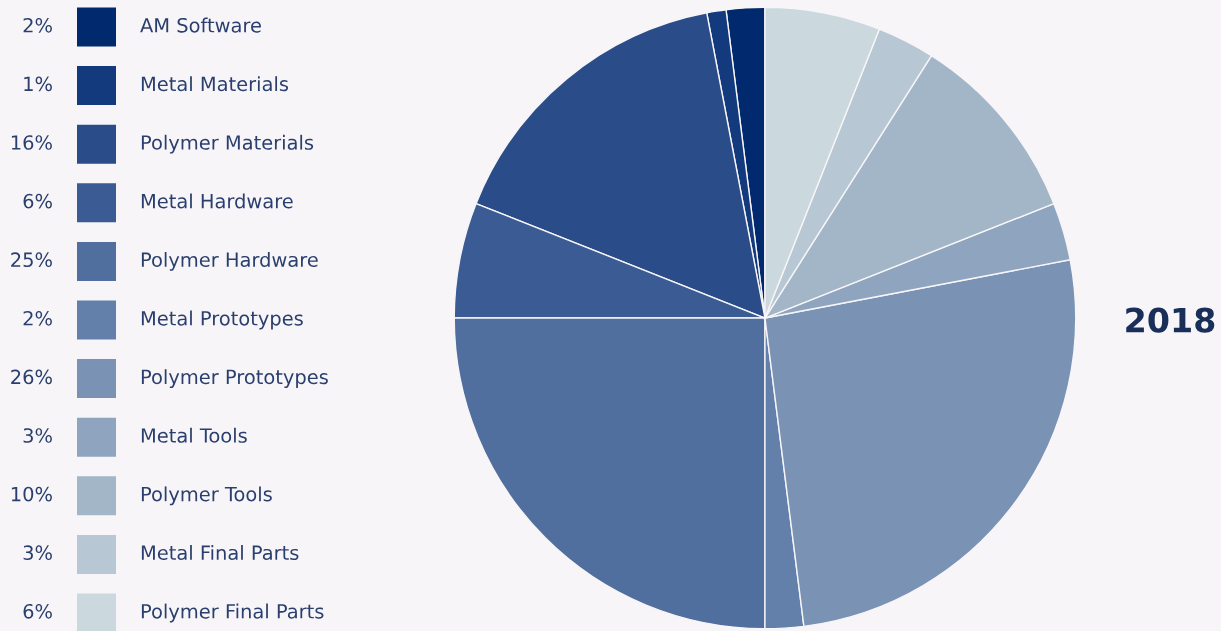 The width and height of the screenshot is (1221, 631). What do you see at coordinates (194, 435) in the screenshot?
I see `legend-label: Metal Tools` at bounding box center [194, 435].